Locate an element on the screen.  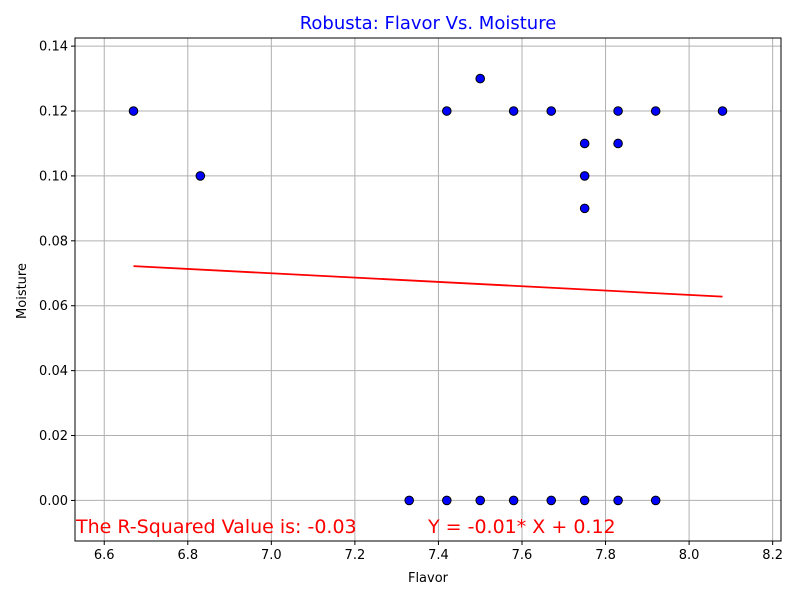
regression-equation-annotation: Y = -0.01* X + 0.12 is located at coordinates (521, 527).